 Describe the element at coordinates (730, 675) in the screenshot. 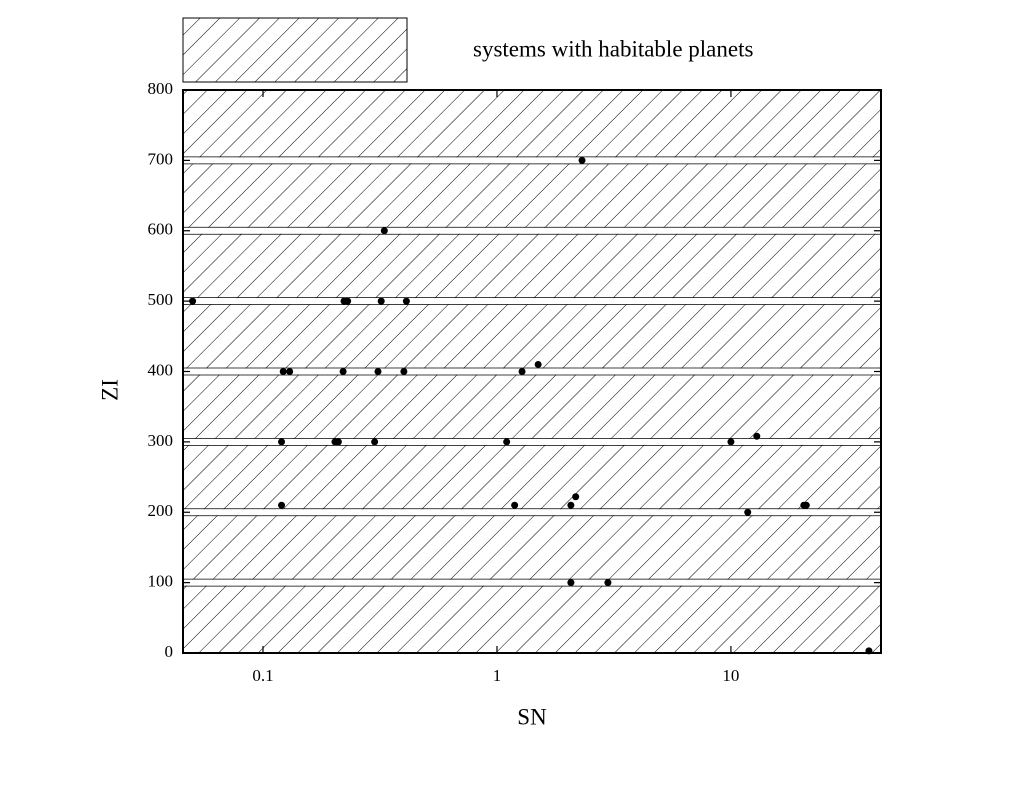

I see `x-tick-label: 10` at that location.